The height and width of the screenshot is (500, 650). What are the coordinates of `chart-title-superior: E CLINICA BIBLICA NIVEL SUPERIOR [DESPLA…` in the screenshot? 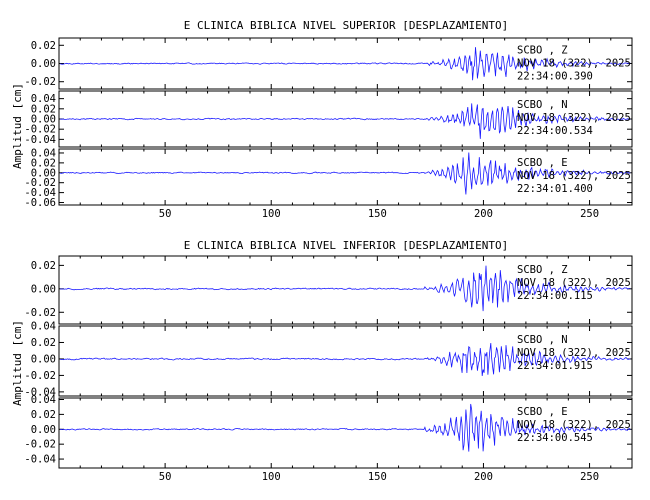 It's located at (346, 25).